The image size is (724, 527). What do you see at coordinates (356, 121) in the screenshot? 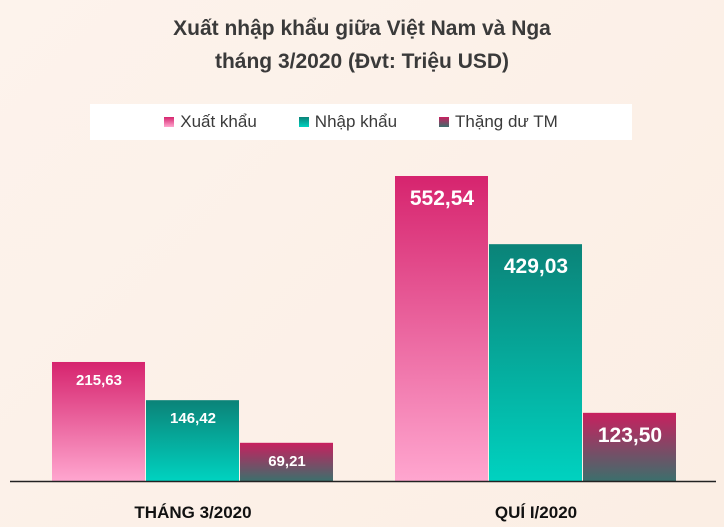
I see `legend-label-nhap-khau: Nhập khẩu` at bounding box center [356, 121].